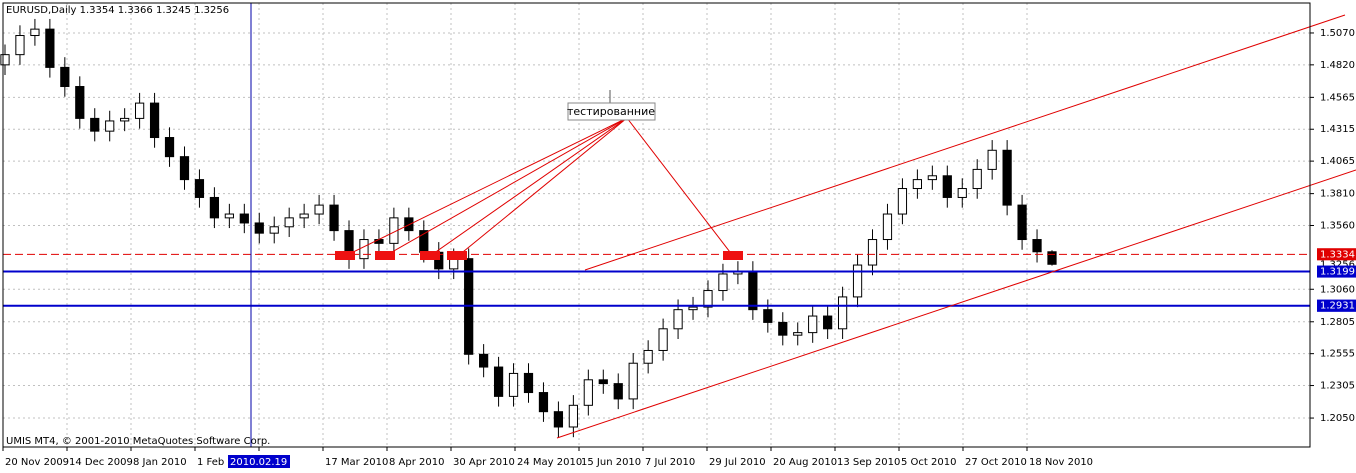 Image resolution: width=1356 pixels, height=473 pixels. I want to click on y-tick-label: 1.2050, so click(1337, 418).